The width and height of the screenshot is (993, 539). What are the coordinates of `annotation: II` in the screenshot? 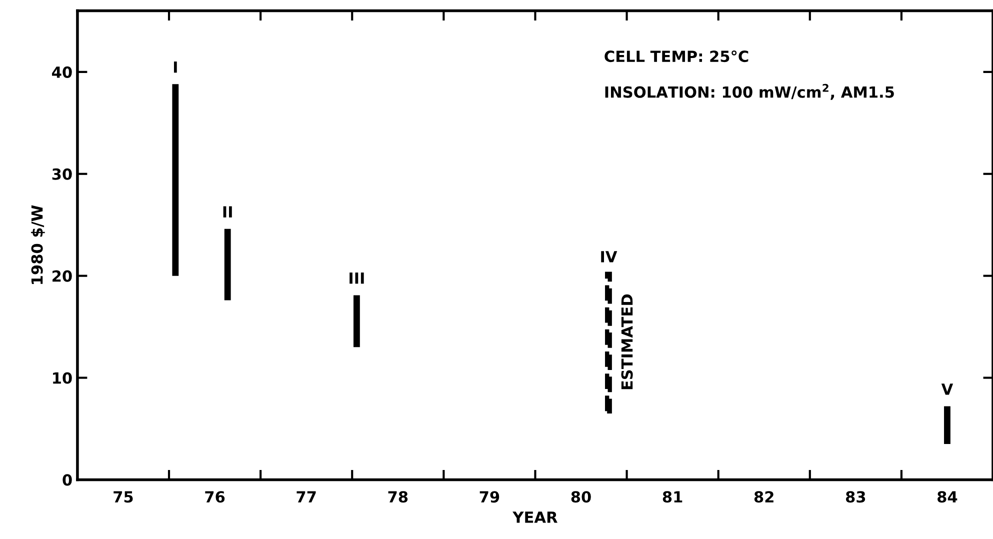 It's located at (227, 212).